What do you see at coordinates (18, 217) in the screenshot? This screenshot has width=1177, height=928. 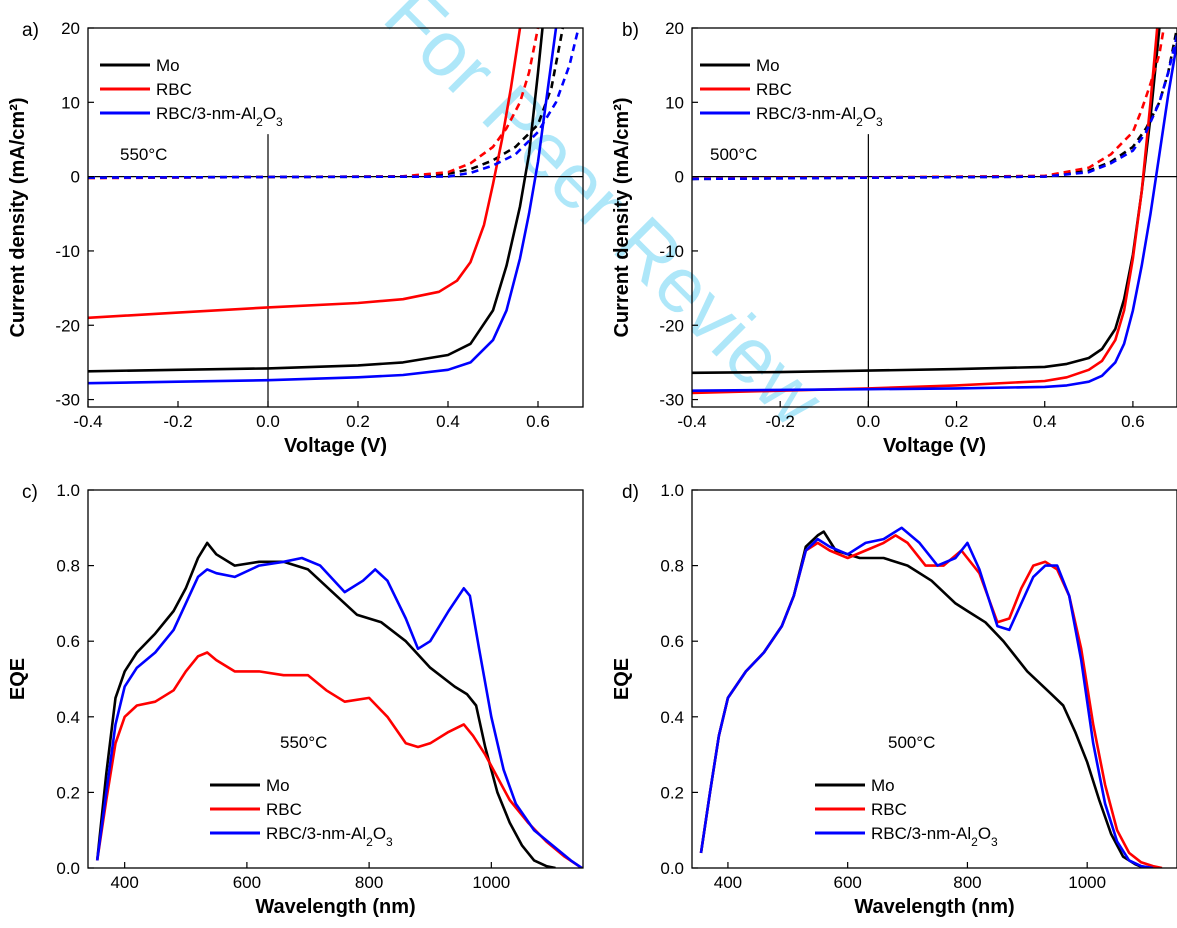 I see `y-axis-title: Current density (mA/cm²)` at bounding box center [18, 217].